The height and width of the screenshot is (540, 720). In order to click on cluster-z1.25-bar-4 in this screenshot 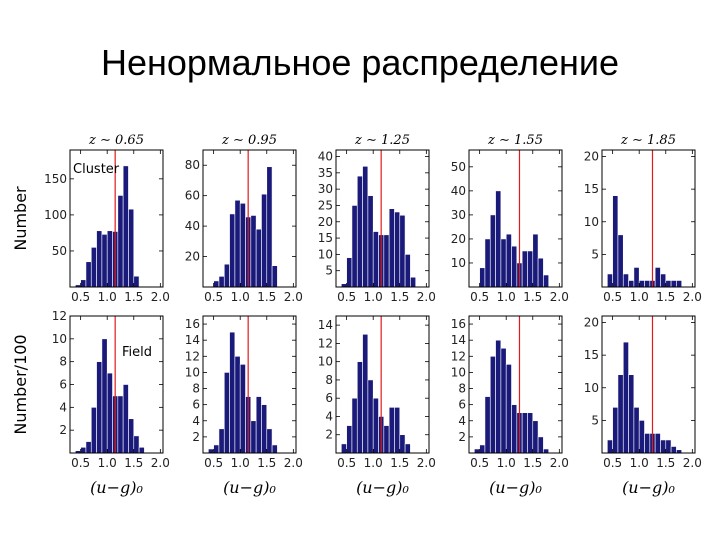, I will do `click(359, 231)`.